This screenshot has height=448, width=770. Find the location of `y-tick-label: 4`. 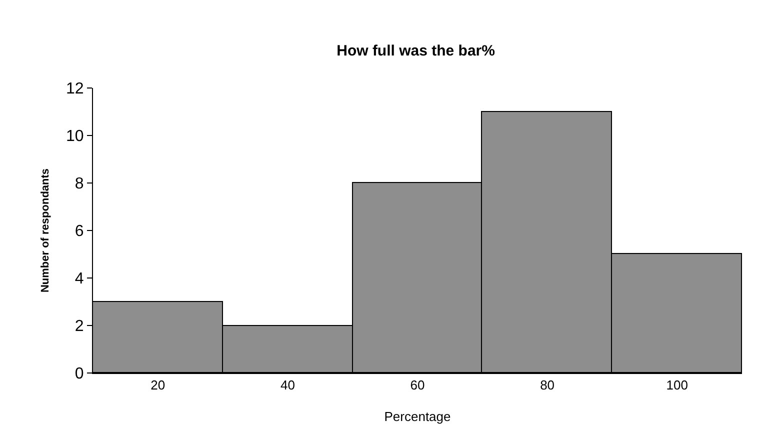

y-tick-label: 4 is located at coordinates (79, 279).